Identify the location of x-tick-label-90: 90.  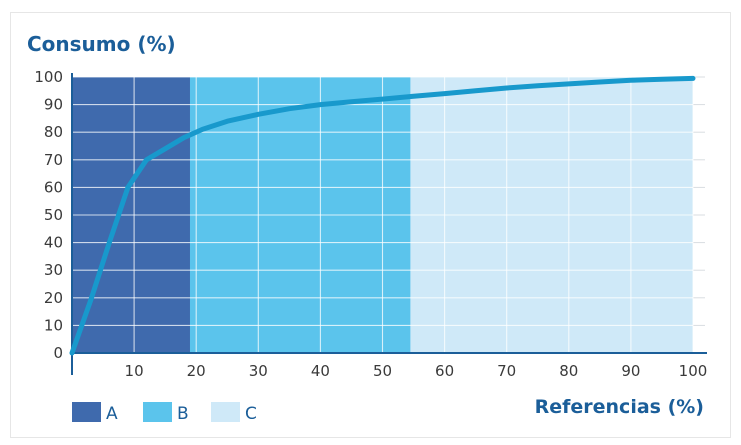
(630, 371).